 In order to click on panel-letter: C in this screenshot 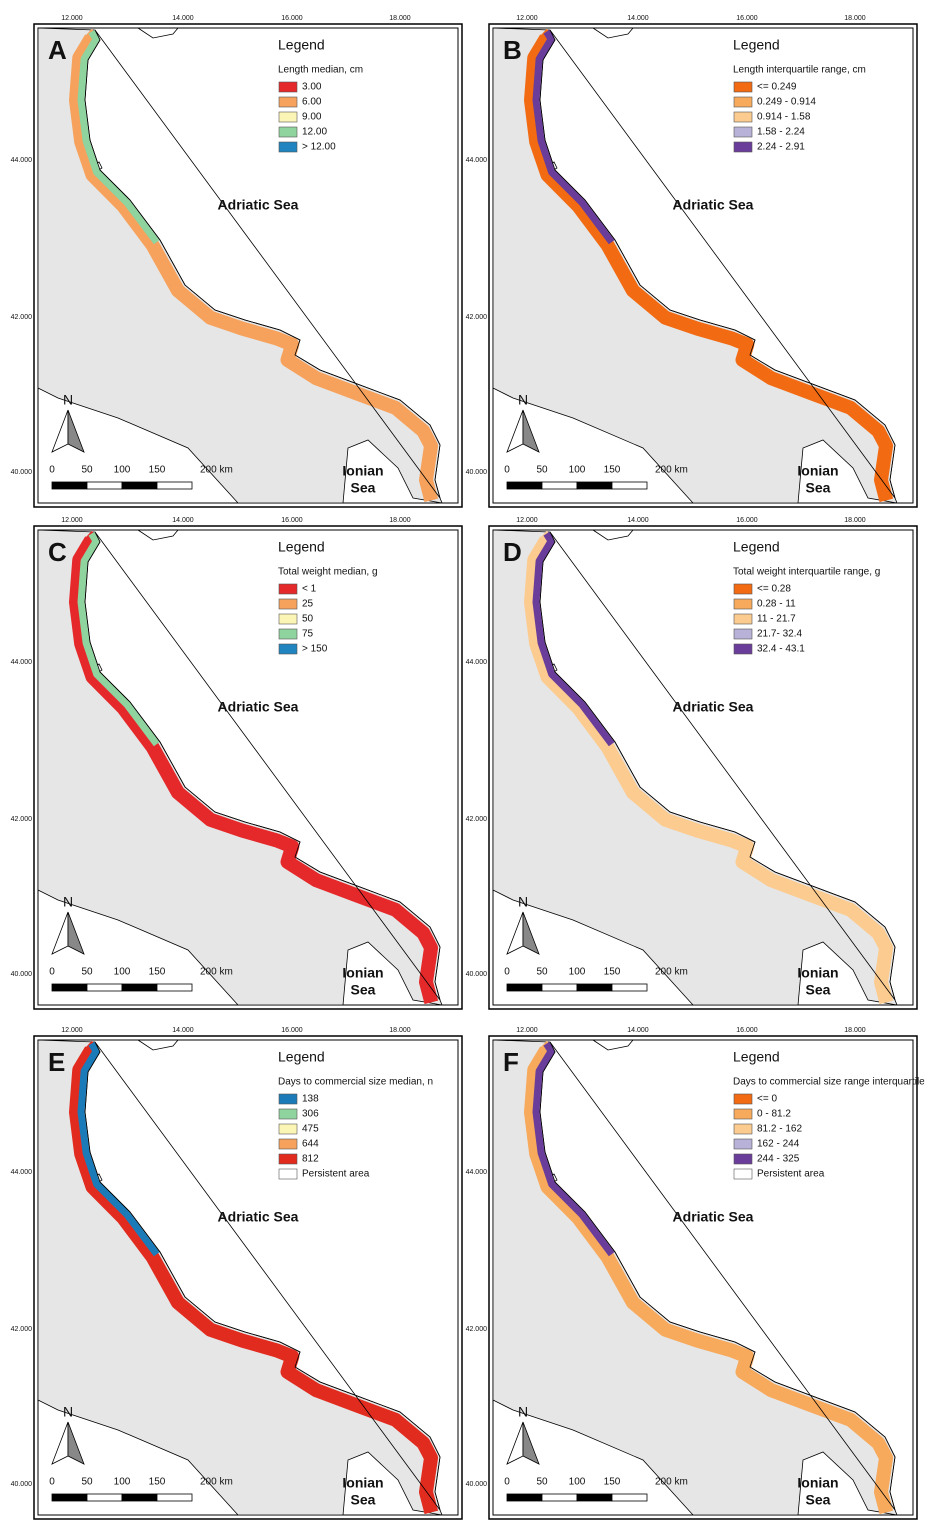, I will do `click(57, 552)`.